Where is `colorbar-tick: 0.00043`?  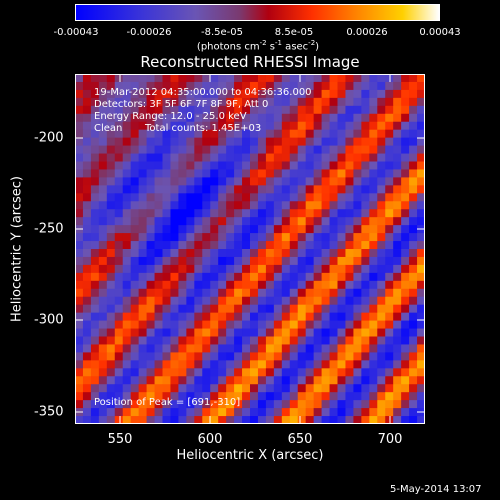 colorbar-tick: 0.00043 is located at coordinates (440, 32).